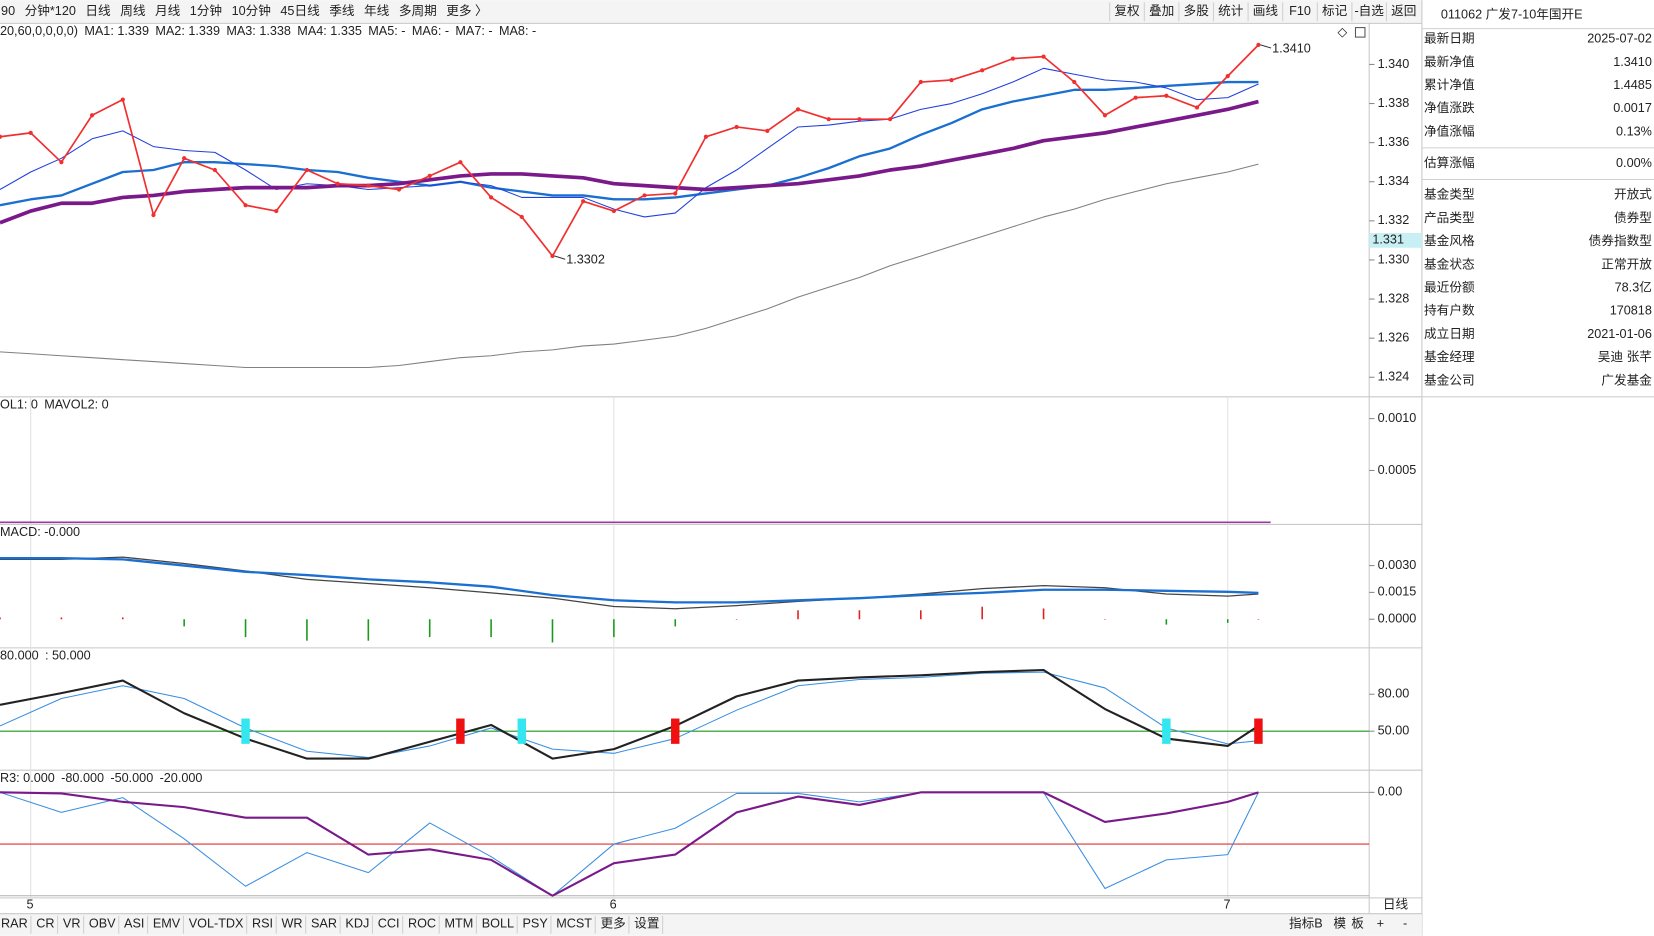 The width and height of the screenshot is (1654, 936). I want to click on toolbar-button: 复权, so click(1127, 10).